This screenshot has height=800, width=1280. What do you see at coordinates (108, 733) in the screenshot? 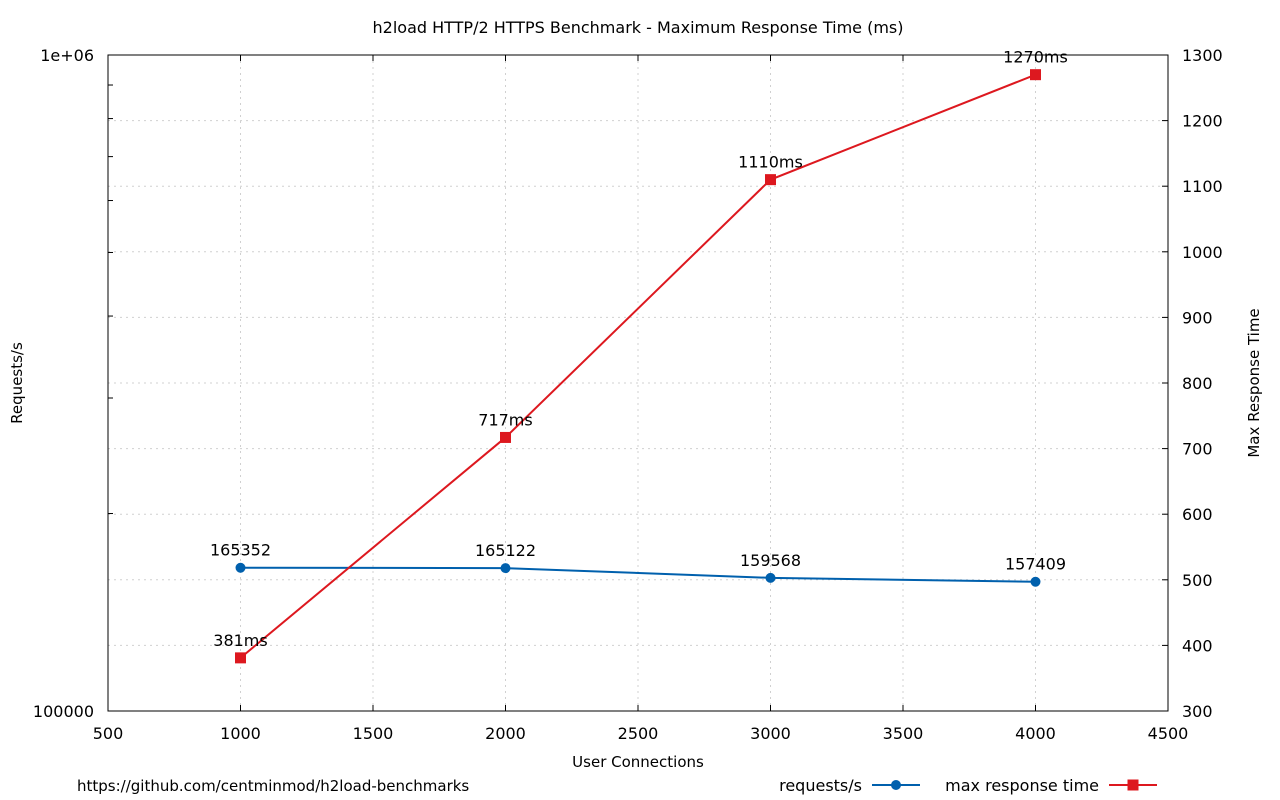
I see `x-tick-label: 500` at bounding box center [108, 733].